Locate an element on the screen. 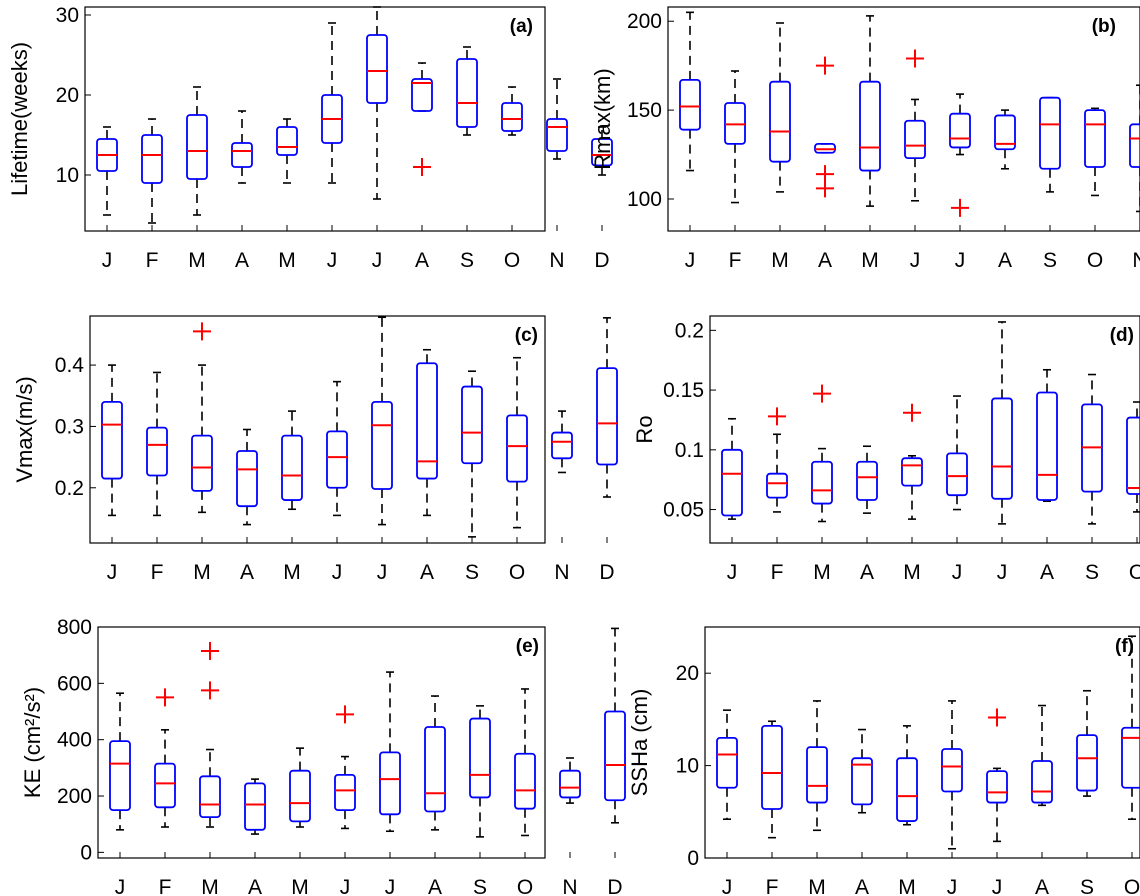 This screenshot has height=896, width=1140. panel-label: (d) is located at coordinates (1122, 335).